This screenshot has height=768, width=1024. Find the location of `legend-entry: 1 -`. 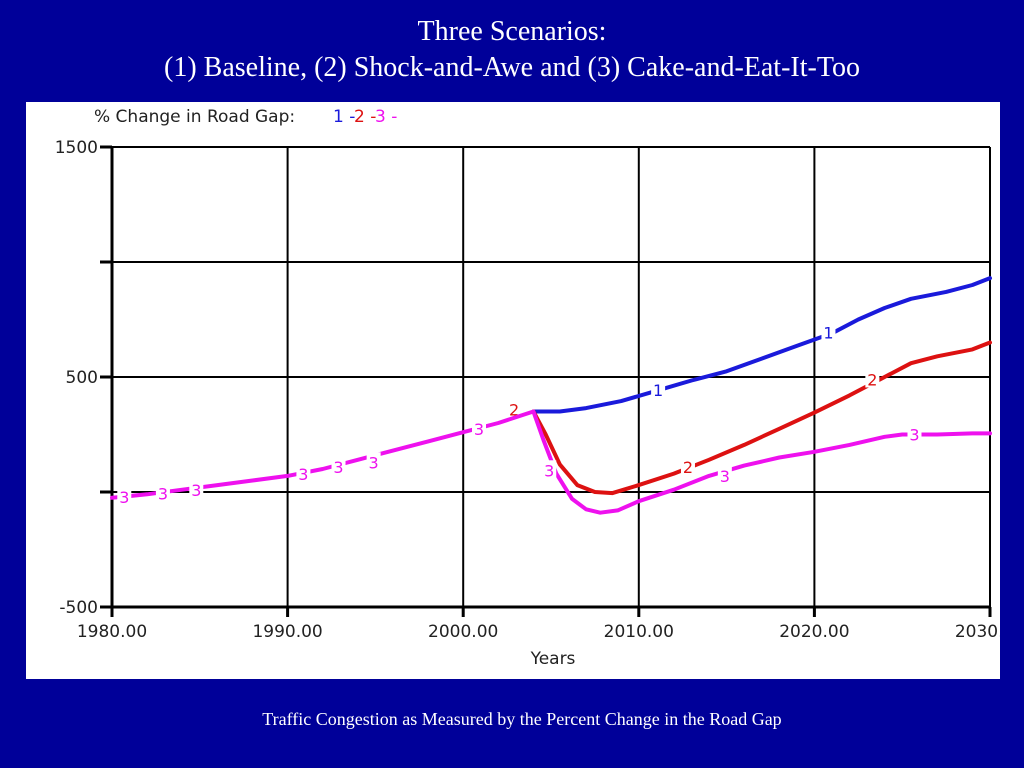

legend-entry: 1 - is located at coordinates (344, 117).